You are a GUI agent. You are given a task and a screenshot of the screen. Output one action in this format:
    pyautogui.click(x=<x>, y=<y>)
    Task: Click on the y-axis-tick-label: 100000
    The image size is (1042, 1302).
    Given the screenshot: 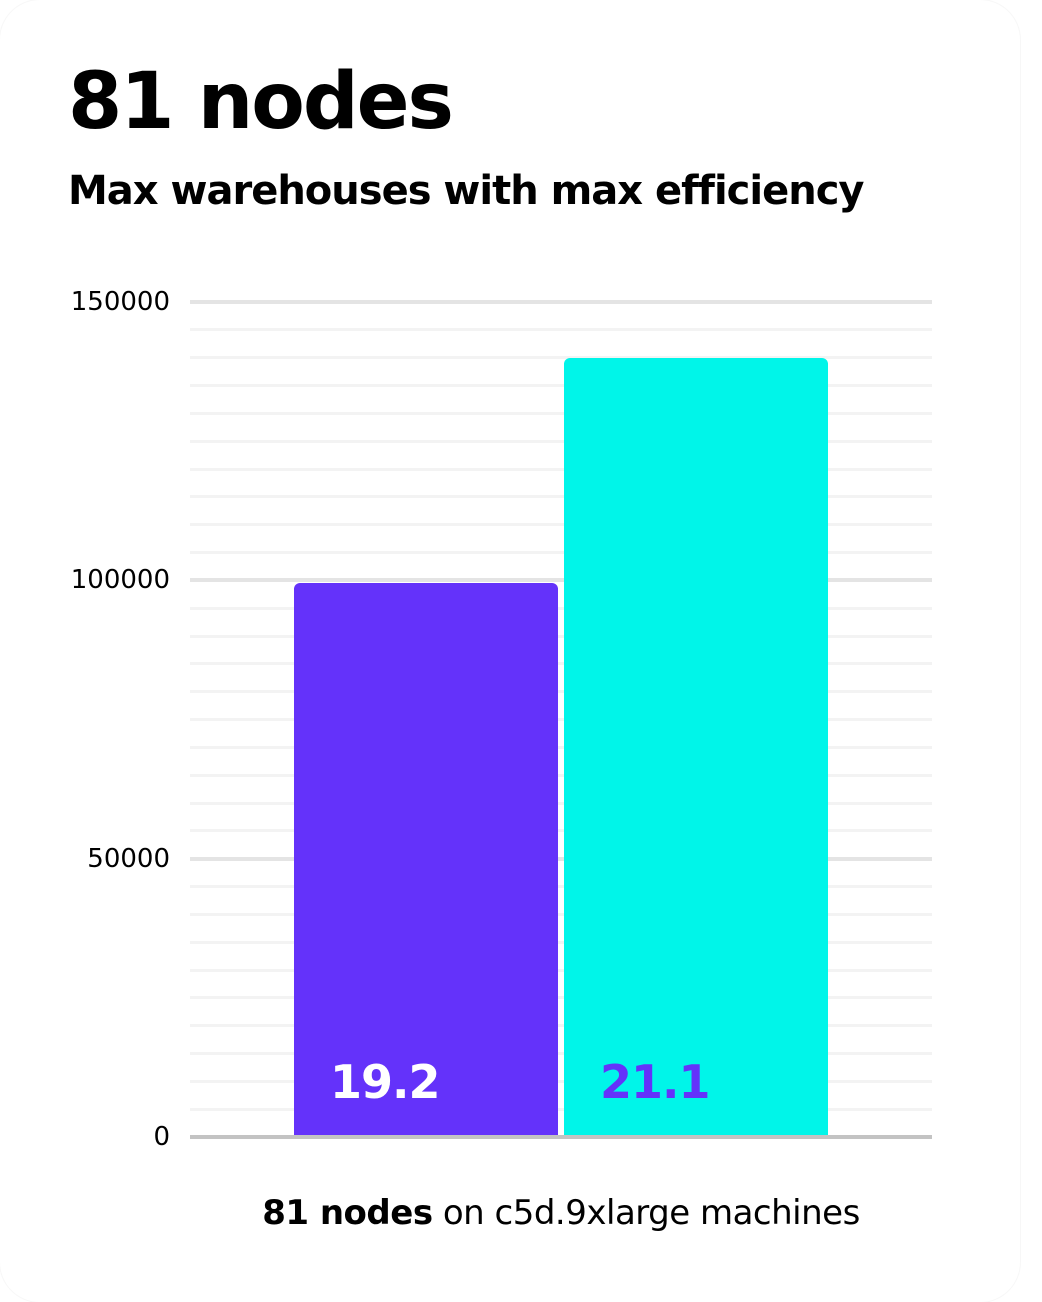 What is the action you would take?
    pyautogui.click(x=120, y=580)
    